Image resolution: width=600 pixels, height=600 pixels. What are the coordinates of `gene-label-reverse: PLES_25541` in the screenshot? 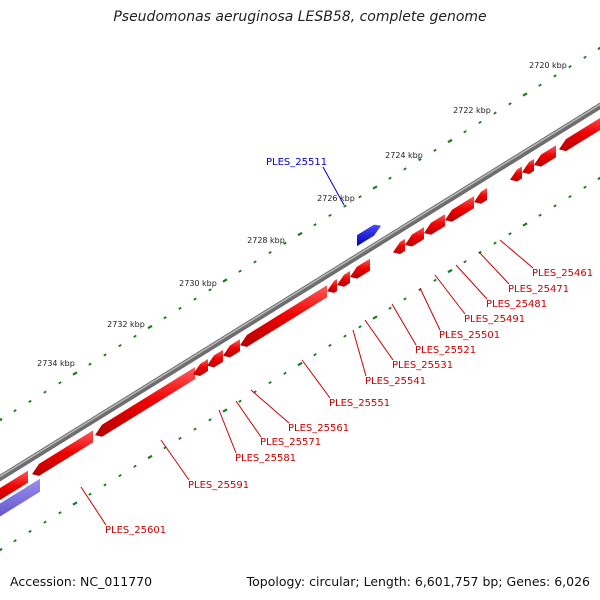 It's located at (395, 381).